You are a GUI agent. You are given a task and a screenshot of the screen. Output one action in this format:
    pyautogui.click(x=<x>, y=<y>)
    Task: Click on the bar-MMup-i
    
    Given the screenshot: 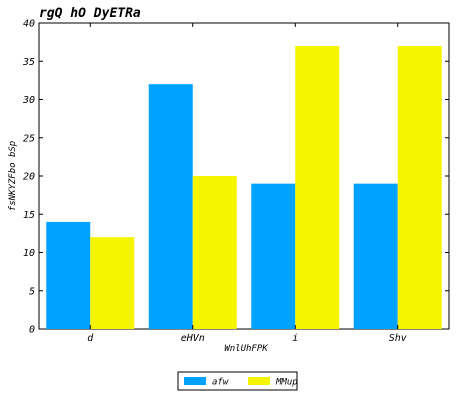 What is the action you would take?
    pyautogui.click(x=317, y=187)
    